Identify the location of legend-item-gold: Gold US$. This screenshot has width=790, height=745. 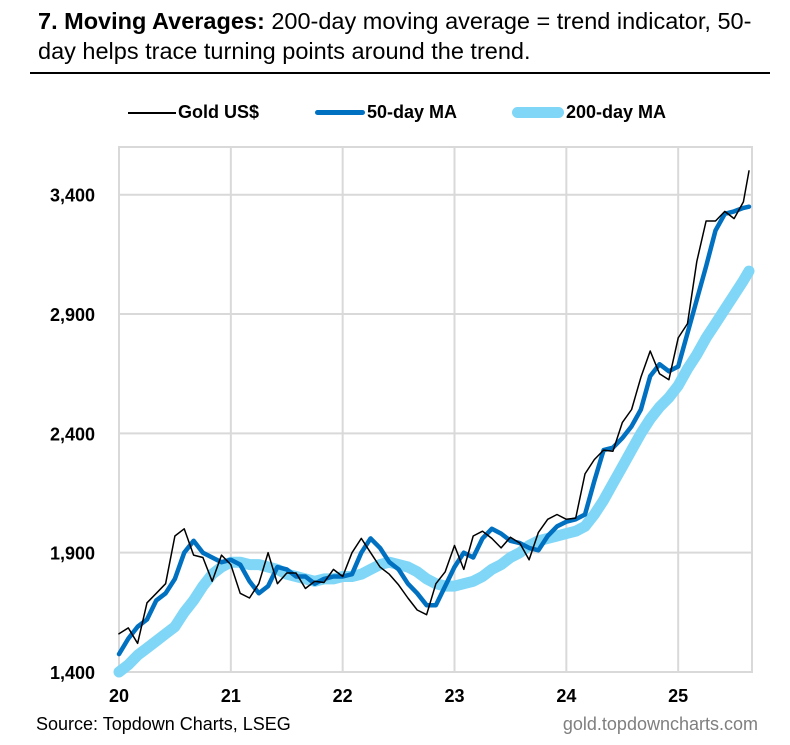
(193, 112).